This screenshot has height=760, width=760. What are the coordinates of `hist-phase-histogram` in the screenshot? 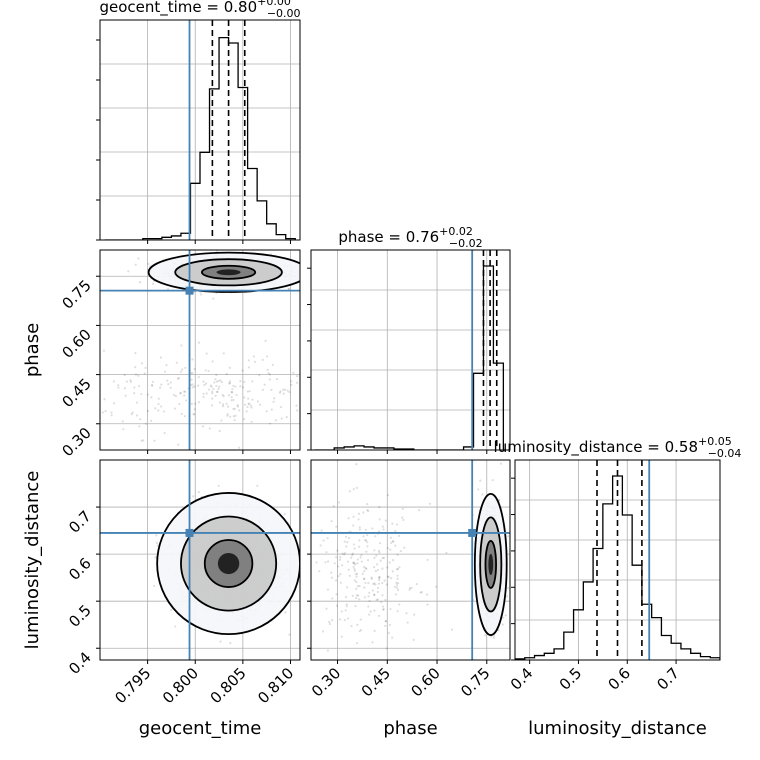 It's located at (409, 357).